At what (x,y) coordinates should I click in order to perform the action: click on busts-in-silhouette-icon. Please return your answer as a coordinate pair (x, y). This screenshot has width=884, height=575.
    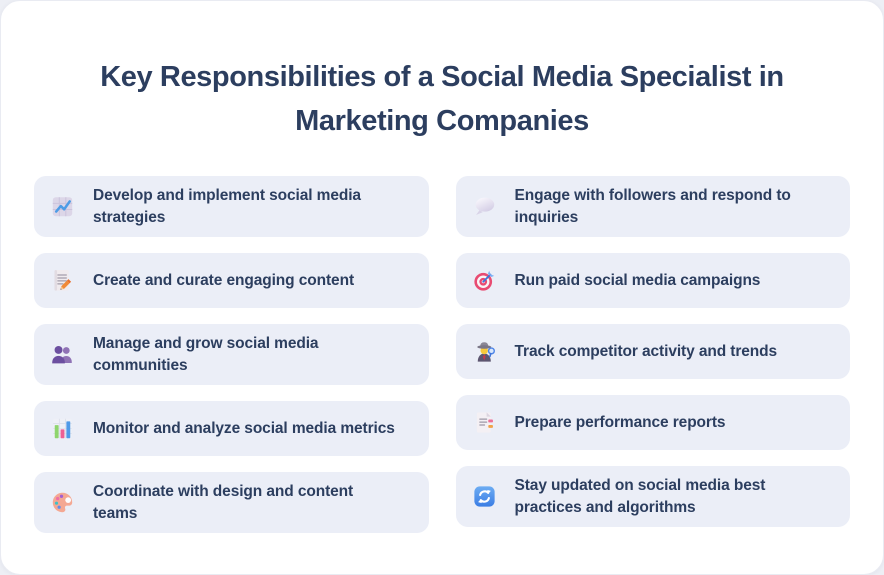
    Looking at the image, I should click on (62, 354).